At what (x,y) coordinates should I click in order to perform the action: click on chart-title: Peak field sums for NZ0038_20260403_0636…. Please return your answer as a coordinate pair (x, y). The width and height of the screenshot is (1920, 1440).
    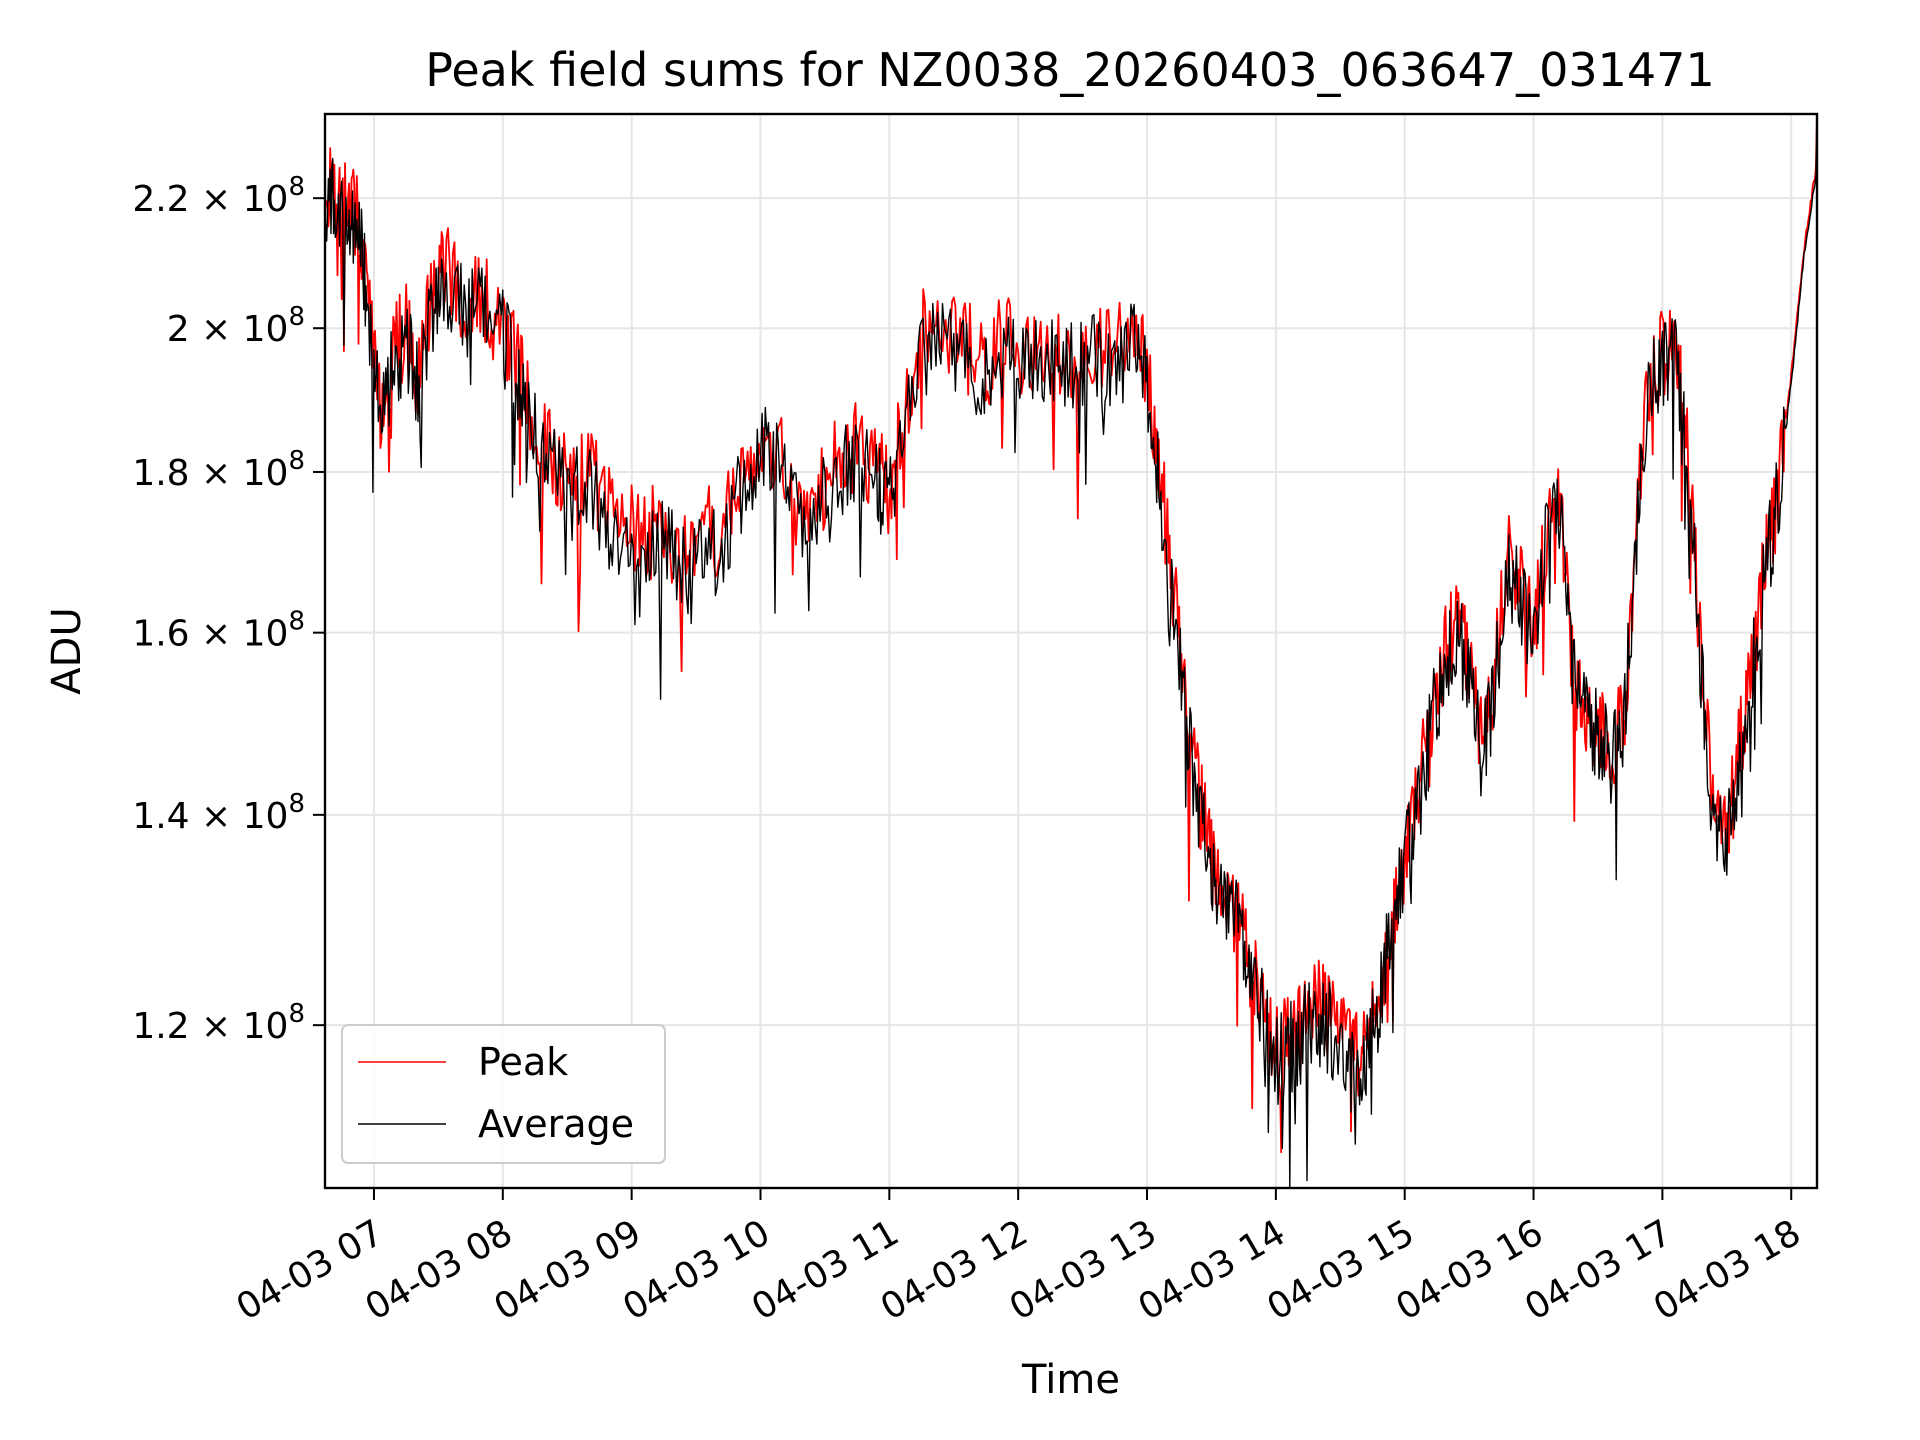
    Looking at the image, I should click on (1069, 70).